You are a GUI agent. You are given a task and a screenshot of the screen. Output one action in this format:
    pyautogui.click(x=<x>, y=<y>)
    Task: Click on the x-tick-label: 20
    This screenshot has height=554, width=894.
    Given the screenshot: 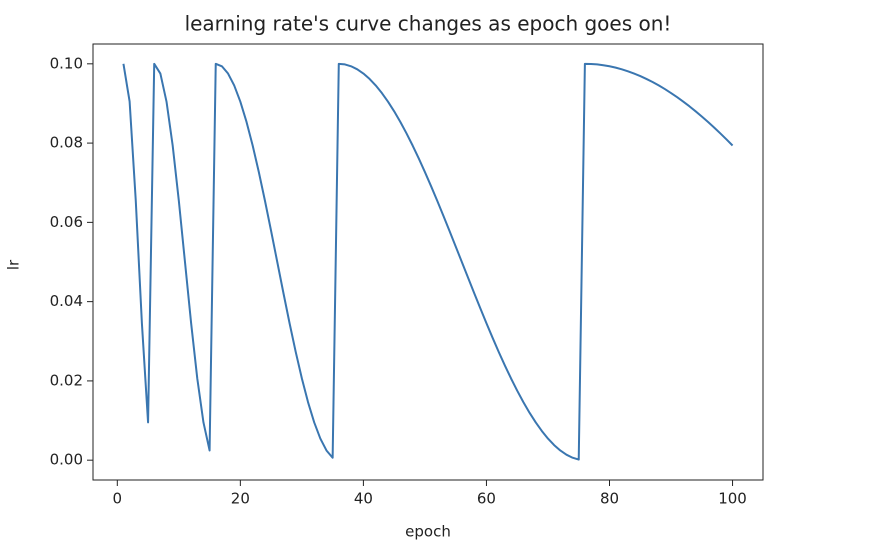 What is the action you would take?
    pyautogui.click(x=240, y=499)
    